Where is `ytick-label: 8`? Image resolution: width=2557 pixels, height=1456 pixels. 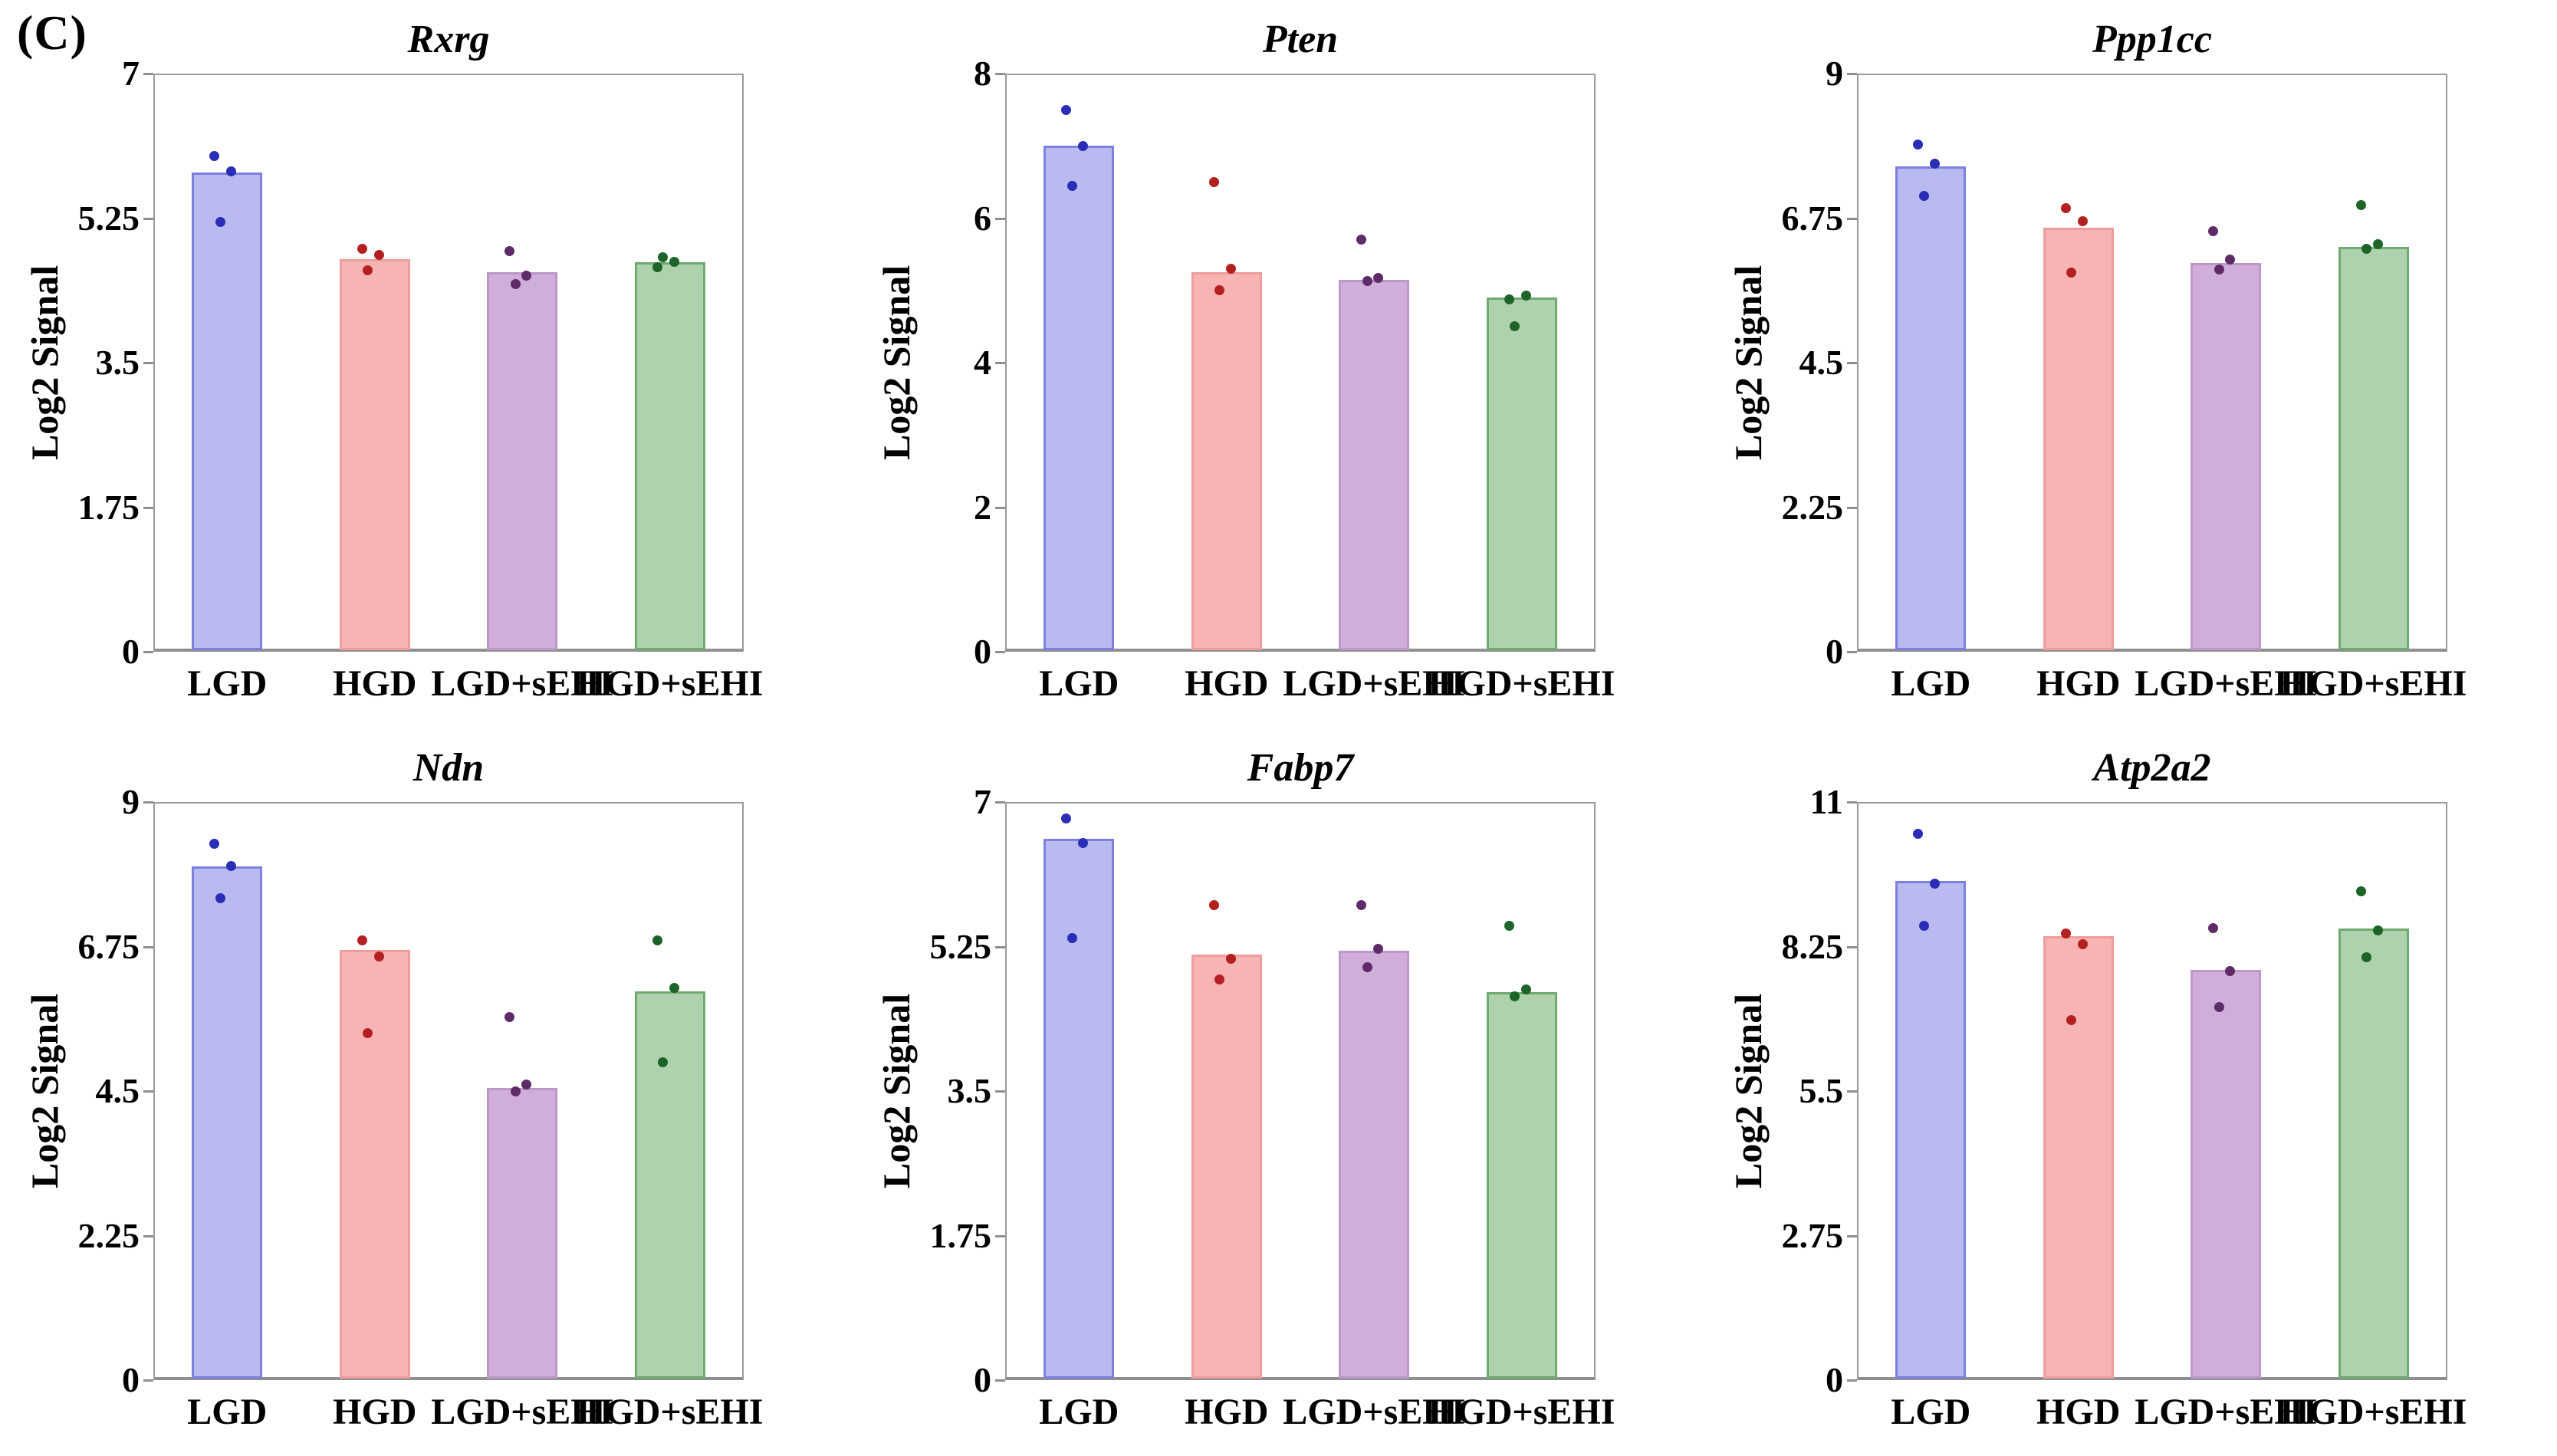 ytick-label: 8 is located at coordinates (982, 73).